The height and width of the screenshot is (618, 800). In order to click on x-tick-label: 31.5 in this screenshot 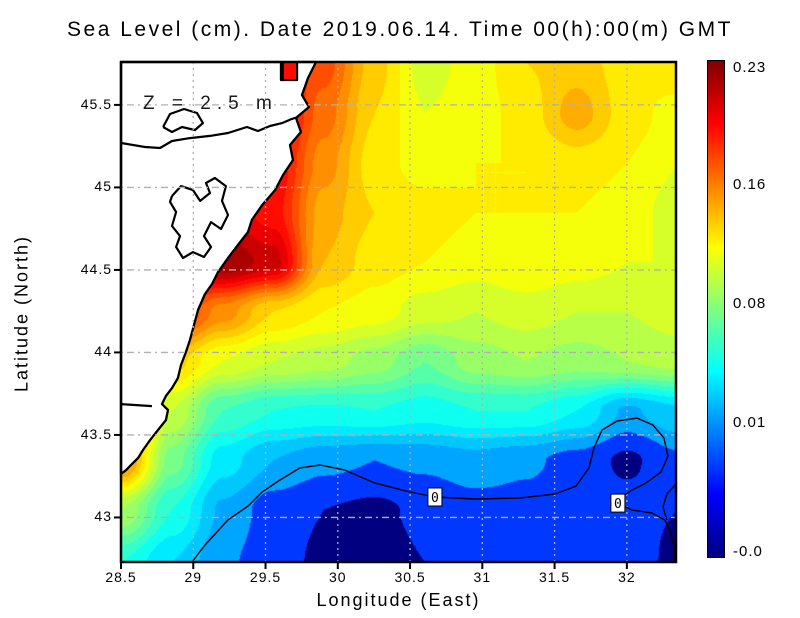, I will do `click(554, 577)`.